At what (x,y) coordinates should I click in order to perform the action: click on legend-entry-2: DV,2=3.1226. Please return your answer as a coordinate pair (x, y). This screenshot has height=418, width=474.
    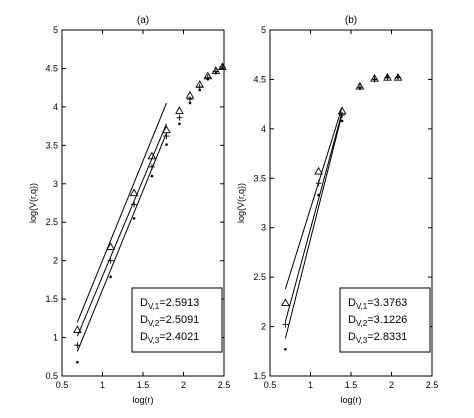
    Looking at the image, I should click on (377, 321).